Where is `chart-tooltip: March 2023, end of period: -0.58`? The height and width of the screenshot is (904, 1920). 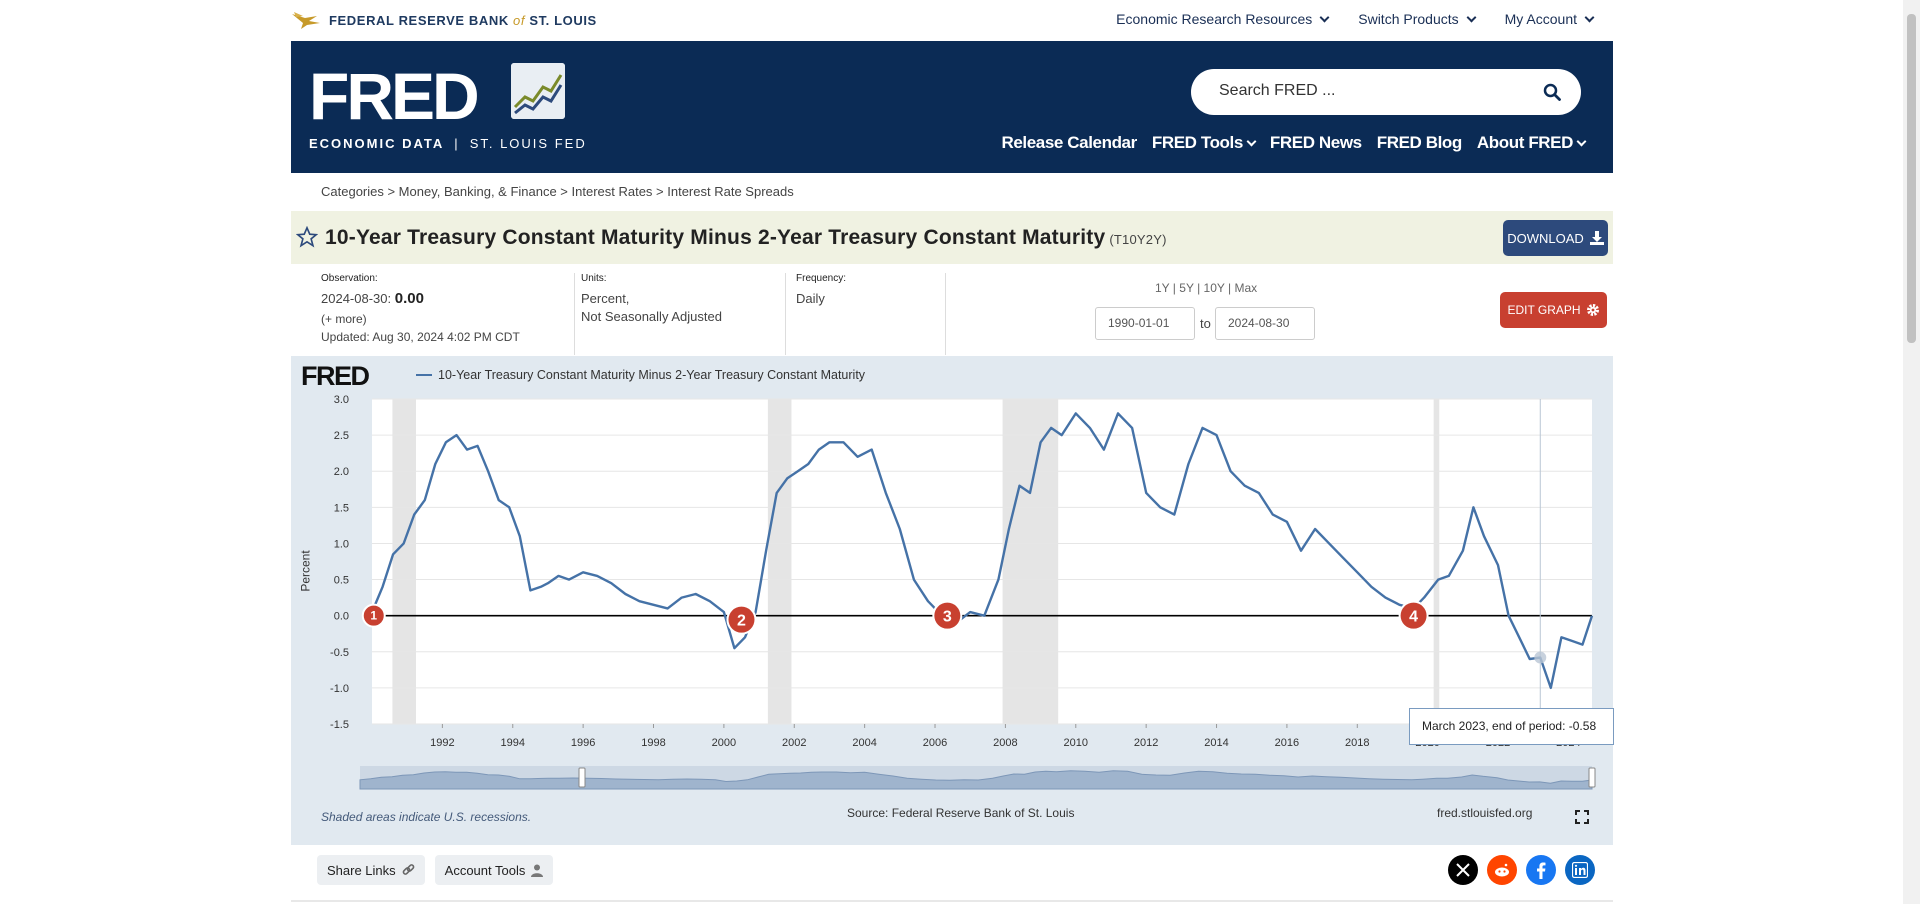 chart-tooltip: March 2023, end of period: -0.58 is located at coordinates (1511, 726).